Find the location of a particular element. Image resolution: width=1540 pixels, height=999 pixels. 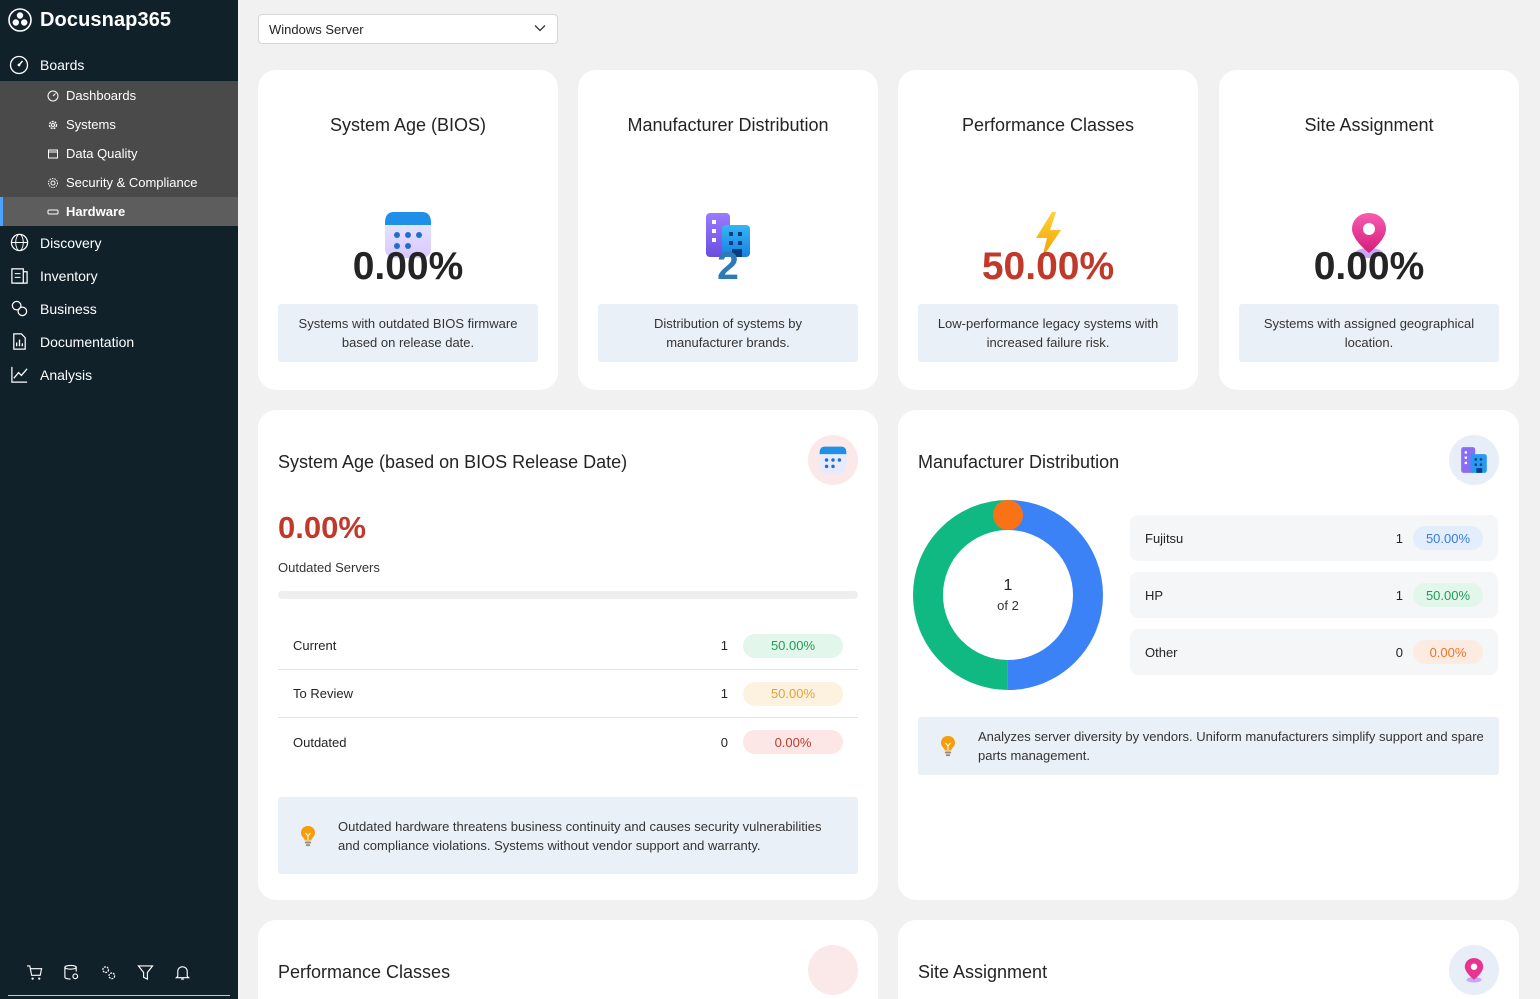

donut-segment-other is located at coordinates (1008, 515).